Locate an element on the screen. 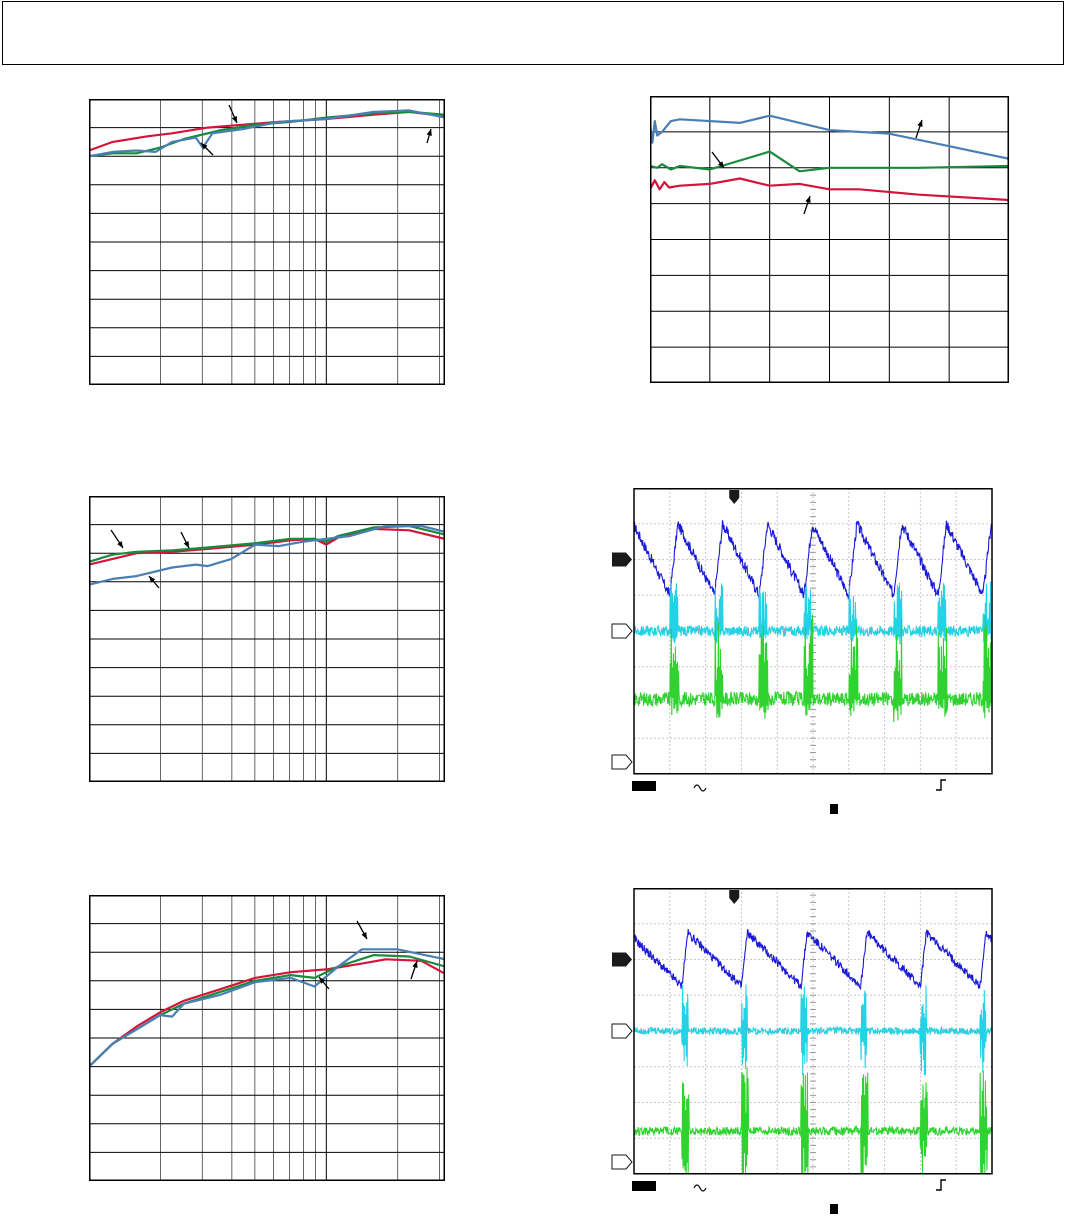  page-header-box is located at coordinates (533, 33).